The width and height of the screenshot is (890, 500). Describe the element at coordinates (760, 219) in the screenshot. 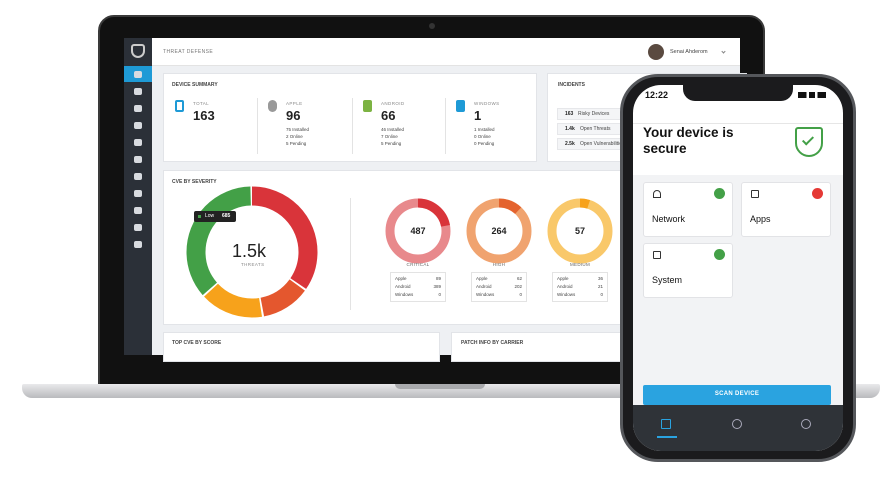

I see `tile-label: Apps` at that location.